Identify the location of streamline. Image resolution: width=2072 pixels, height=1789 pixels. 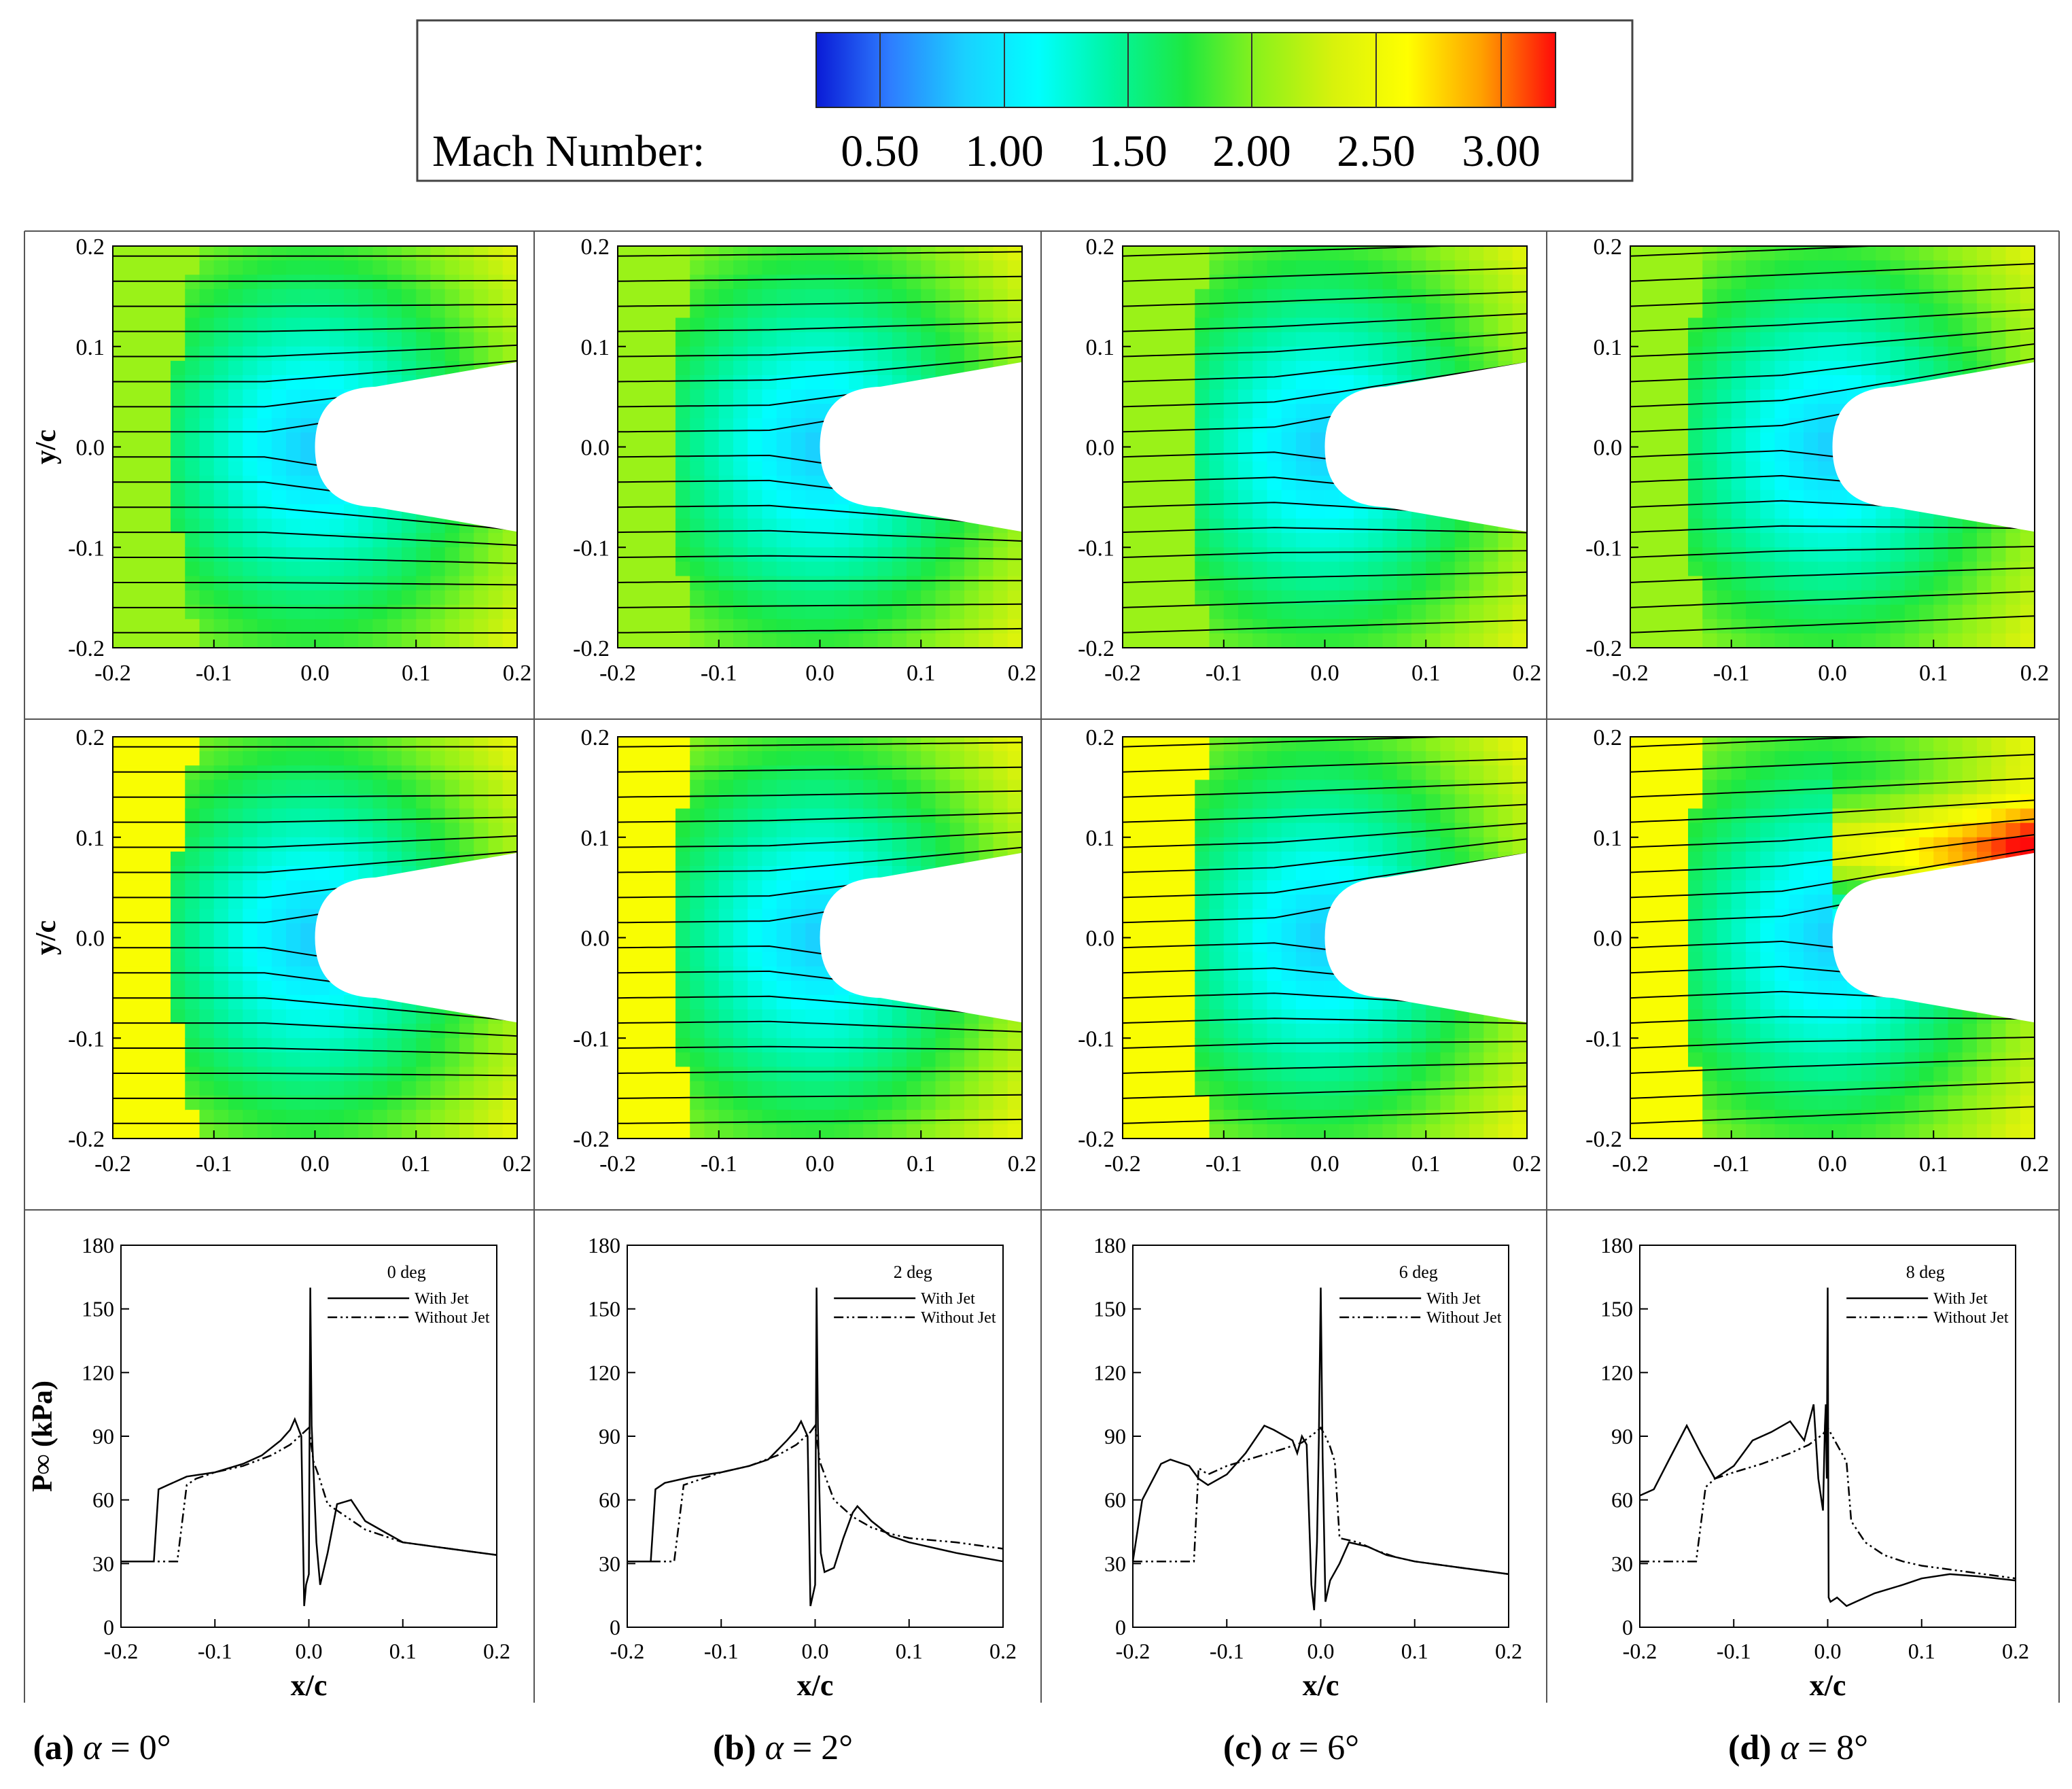
(315, 371).